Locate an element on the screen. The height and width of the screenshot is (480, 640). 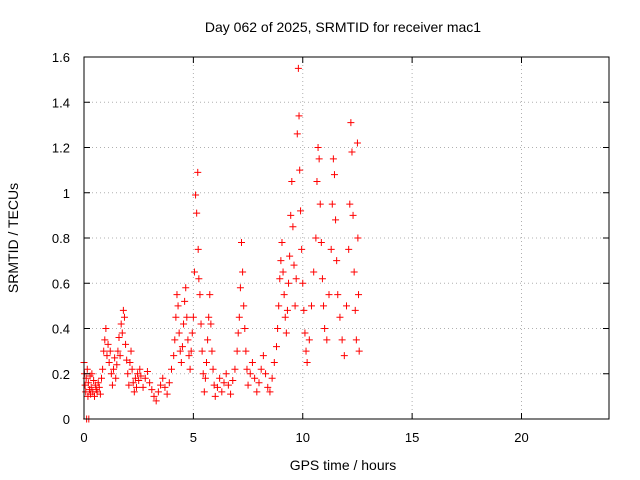
y-tick-label: 0 is located at coordinates (66, 419).